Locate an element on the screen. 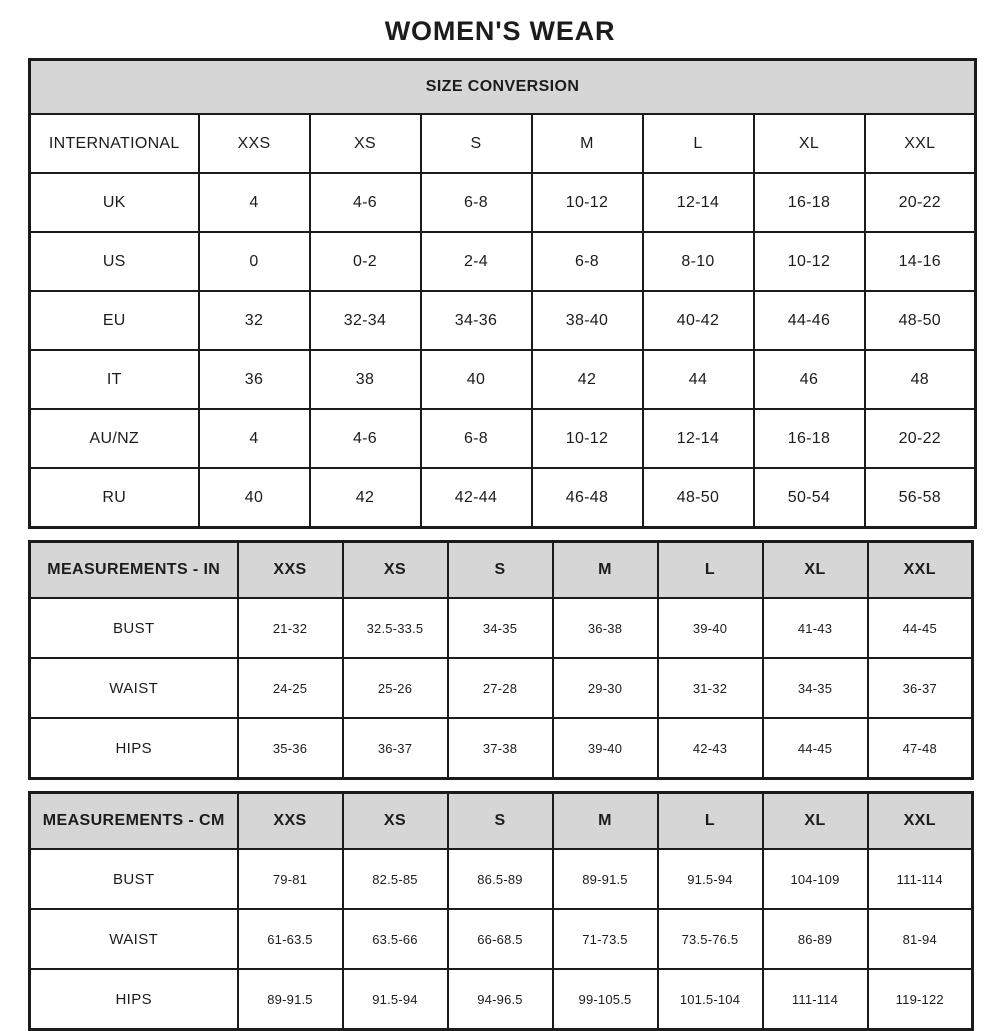 This screenshot has height=1031, width=1000. value-cell: 46-48 is located at coordinates (587, 498).